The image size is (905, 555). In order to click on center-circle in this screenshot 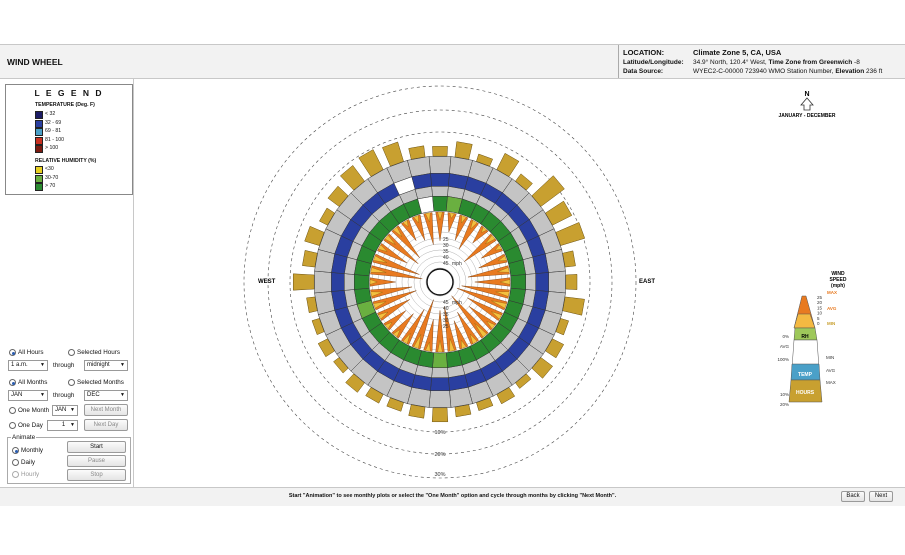, I will do `click(440, 282)`.